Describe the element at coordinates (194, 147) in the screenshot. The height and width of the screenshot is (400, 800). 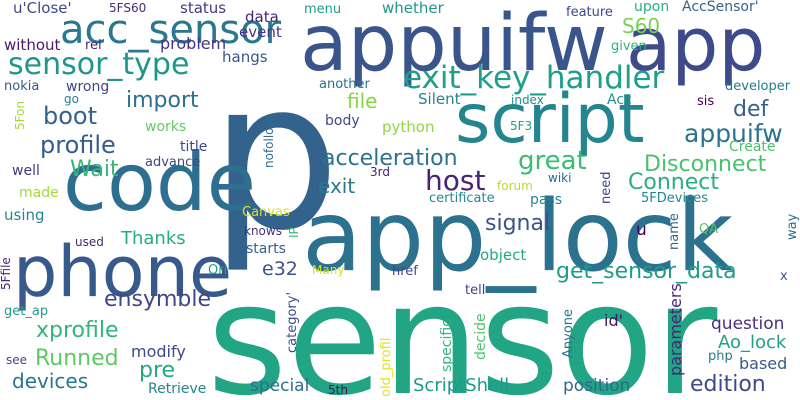
I see `cloud-word-title: title` at that location.